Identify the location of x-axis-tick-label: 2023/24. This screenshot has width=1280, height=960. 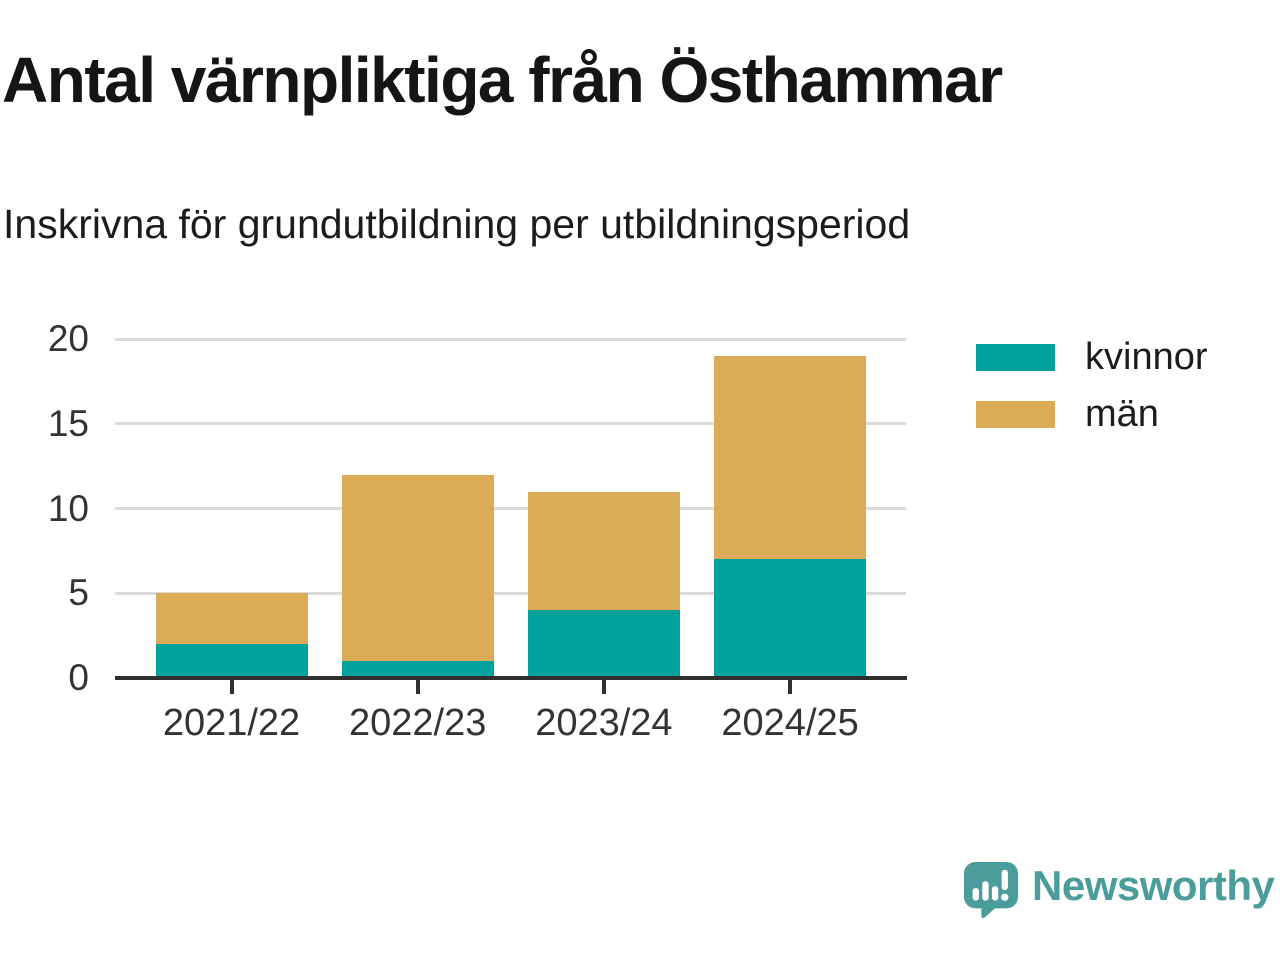
(604, 723).